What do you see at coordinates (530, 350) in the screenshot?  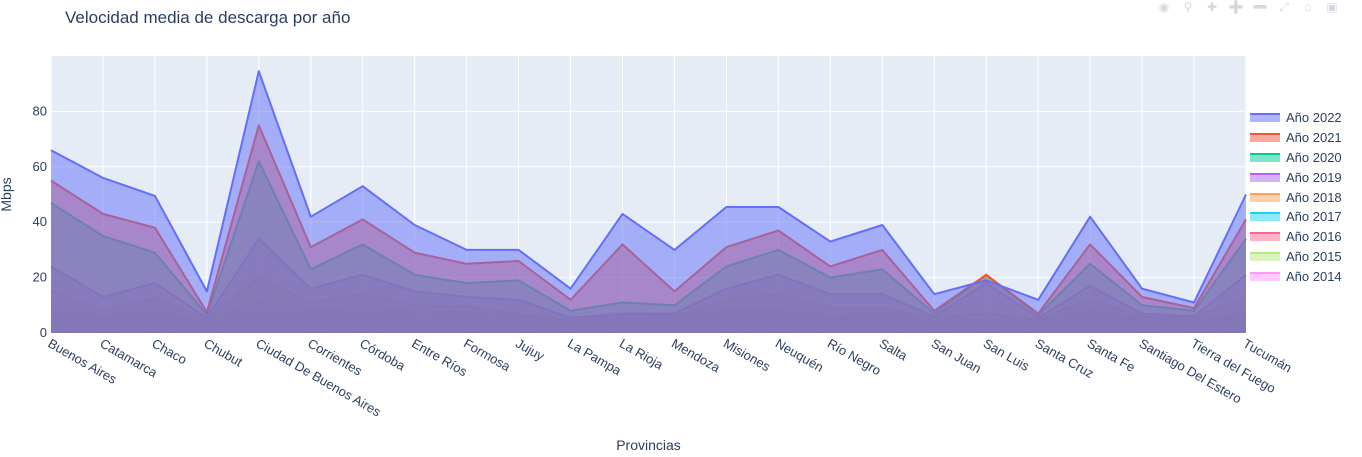 I see `x-tick-label: Jujuy` at bounding box center [530, 350].